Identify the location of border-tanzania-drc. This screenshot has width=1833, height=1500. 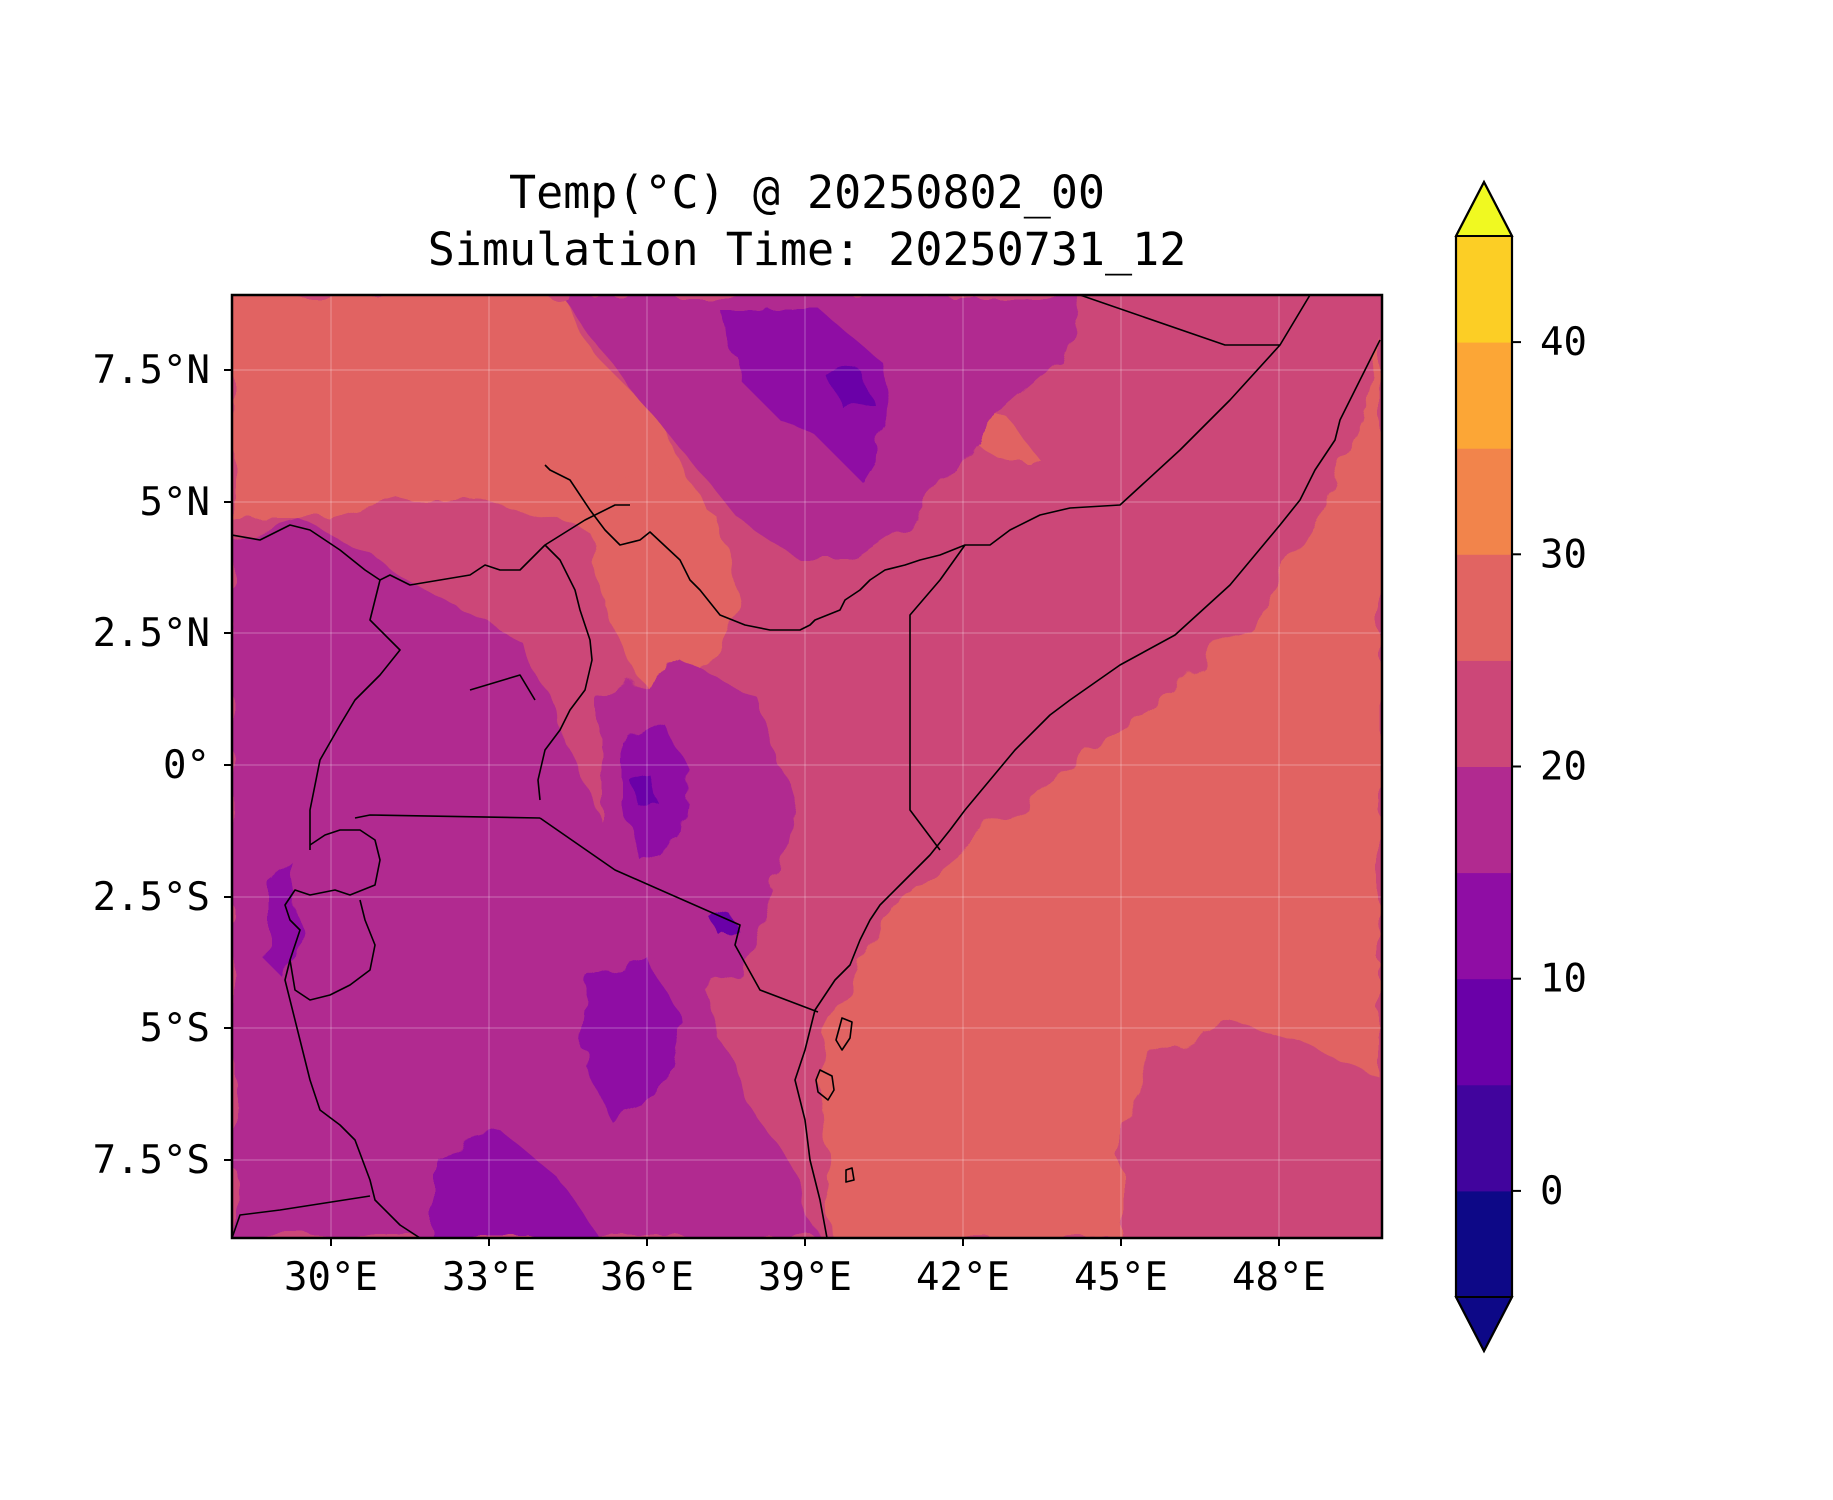
(352, 1098).